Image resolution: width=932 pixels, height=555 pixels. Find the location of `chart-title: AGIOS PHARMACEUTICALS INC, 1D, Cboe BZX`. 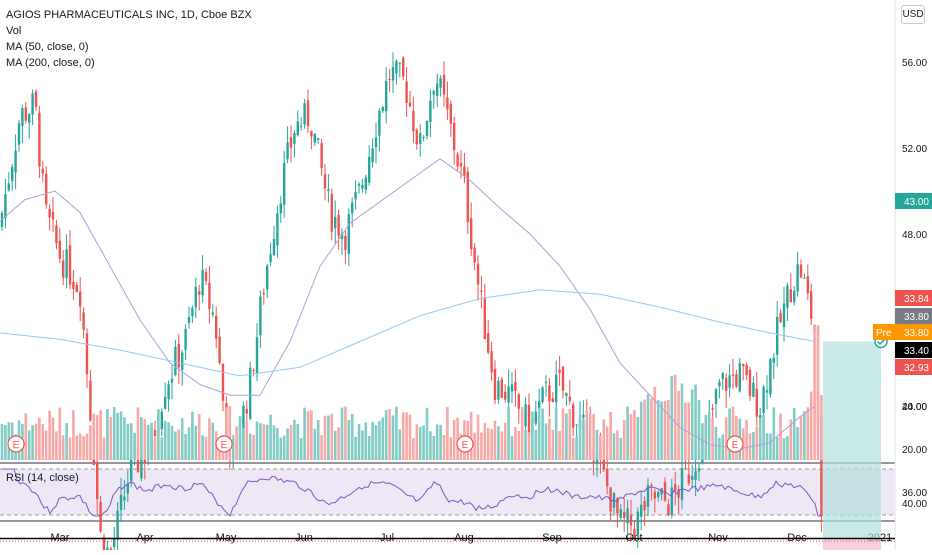

chart-title: AGIOS PHARMACEUTICALS INC, 1D, Cboe BZX is located at coordinates (129, 15).